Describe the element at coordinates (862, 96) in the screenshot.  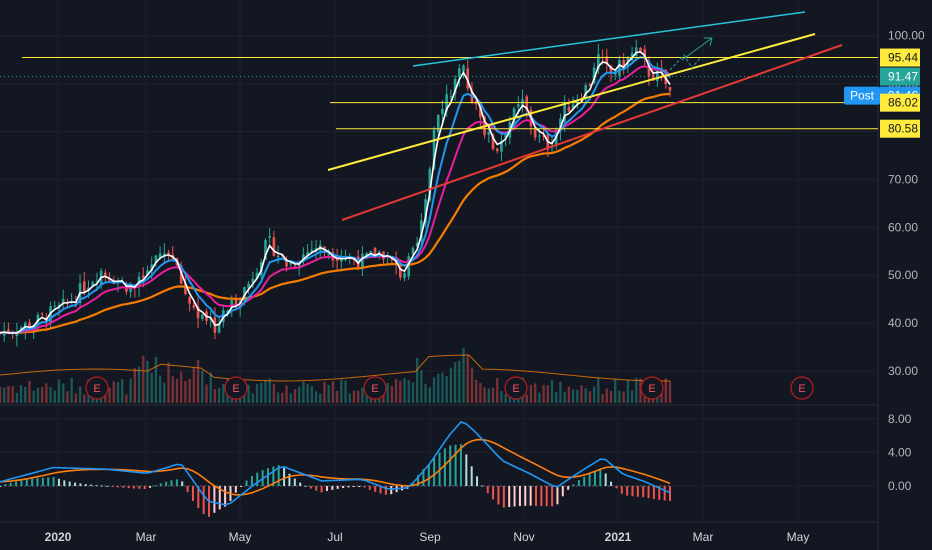
I see `post-market-label: Post` at that location.